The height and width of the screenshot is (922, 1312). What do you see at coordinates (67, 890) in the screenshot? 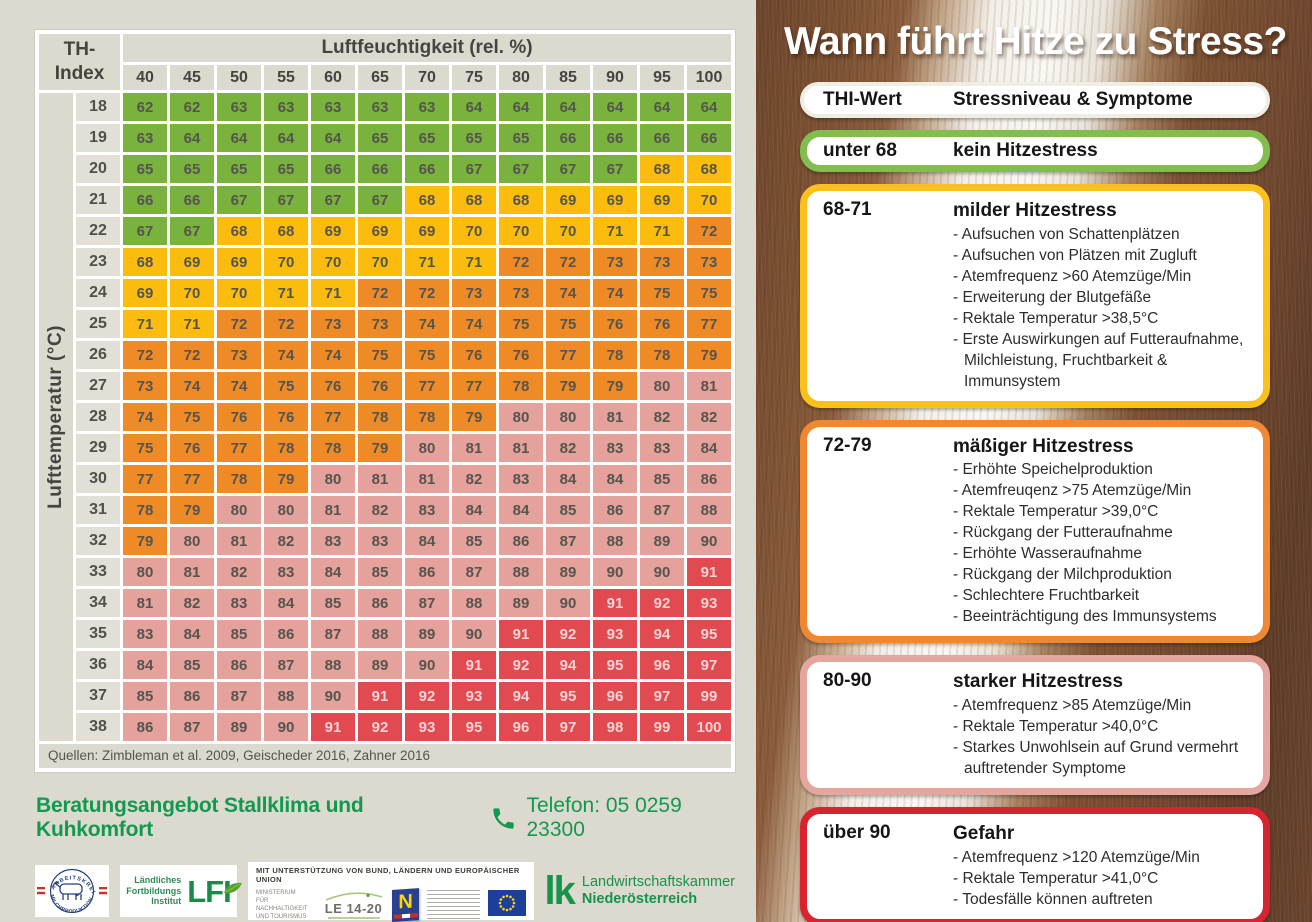
I see `cow-icon` at bounding box center [67, 890].